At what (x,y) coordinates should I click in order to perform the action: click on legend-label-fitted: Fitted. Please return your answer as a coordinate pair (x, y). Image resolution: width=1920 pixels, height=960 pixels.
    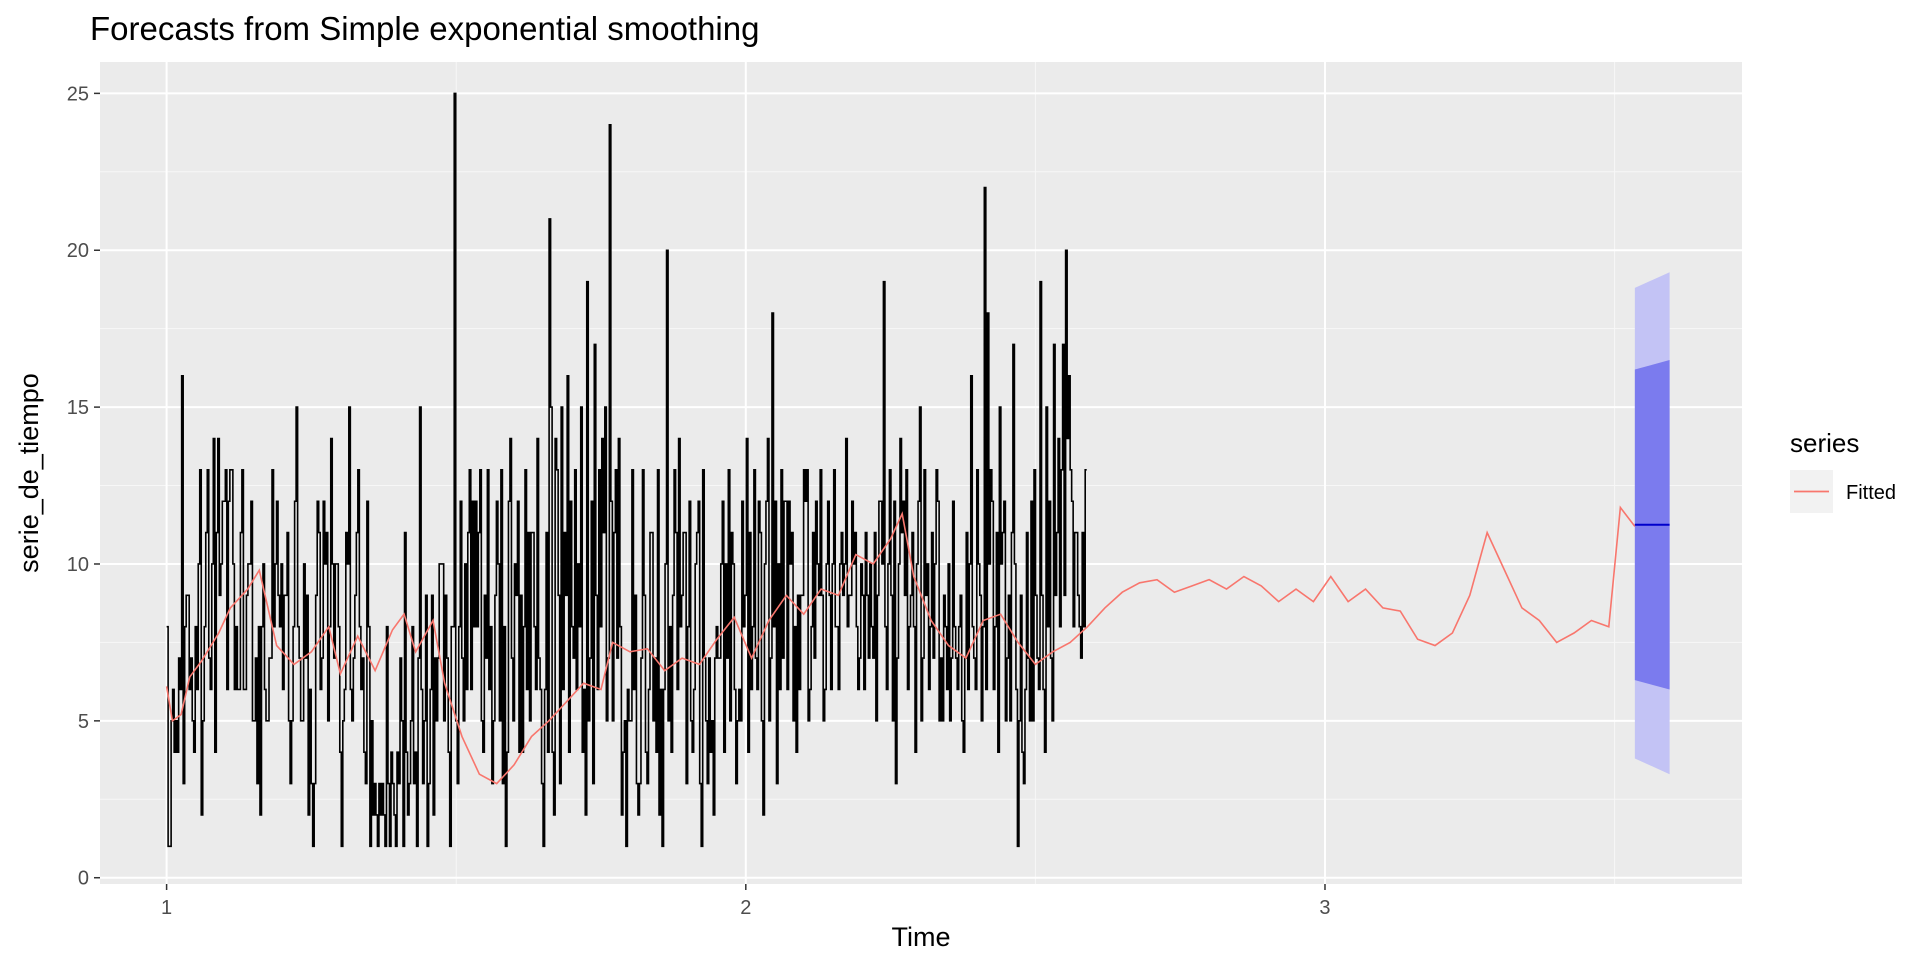
    Looking at the image, I should click on (1871, 493).